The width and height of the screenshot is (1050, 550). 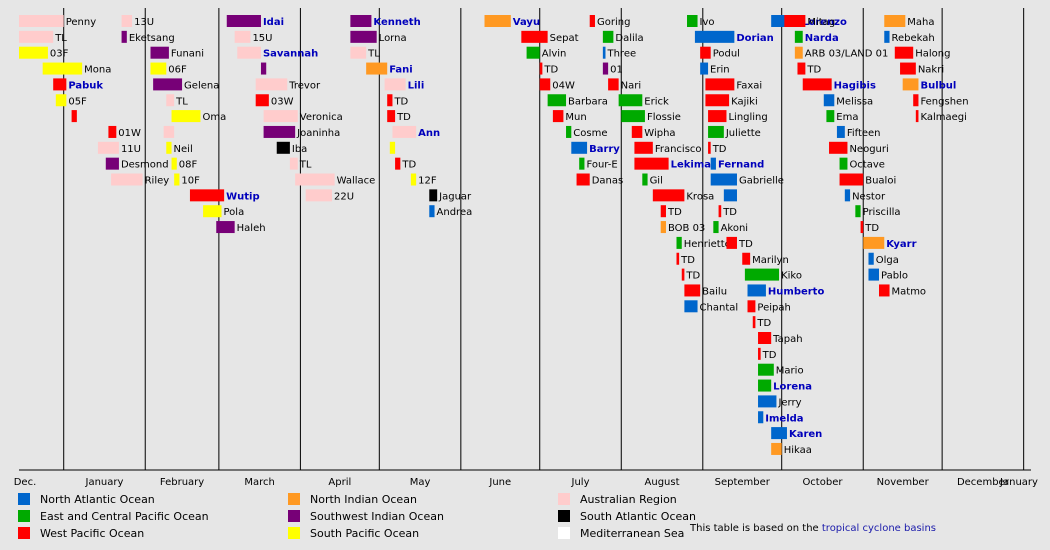 I want to click on storm-label: Narda, so click(x=822, y=38).